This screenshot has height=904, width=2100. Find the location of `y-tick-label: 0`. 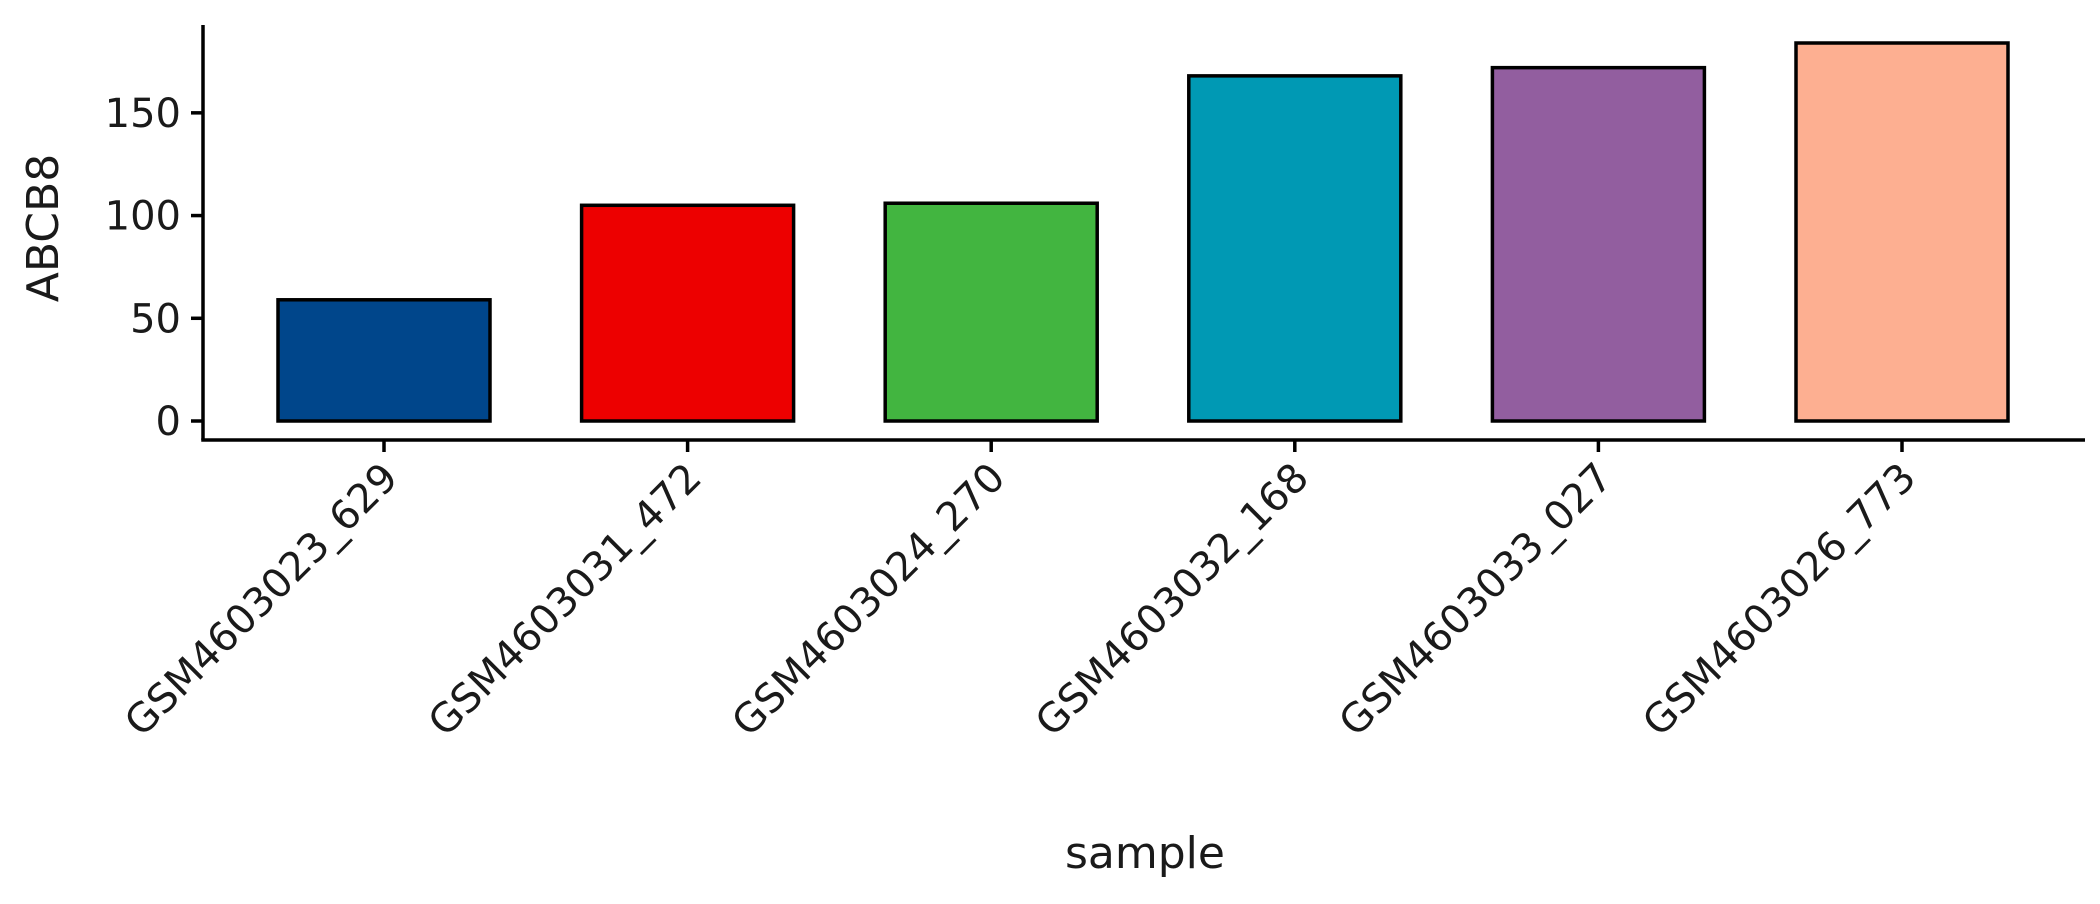

y-tick-label: 0 is located at coordinates (168, 422).